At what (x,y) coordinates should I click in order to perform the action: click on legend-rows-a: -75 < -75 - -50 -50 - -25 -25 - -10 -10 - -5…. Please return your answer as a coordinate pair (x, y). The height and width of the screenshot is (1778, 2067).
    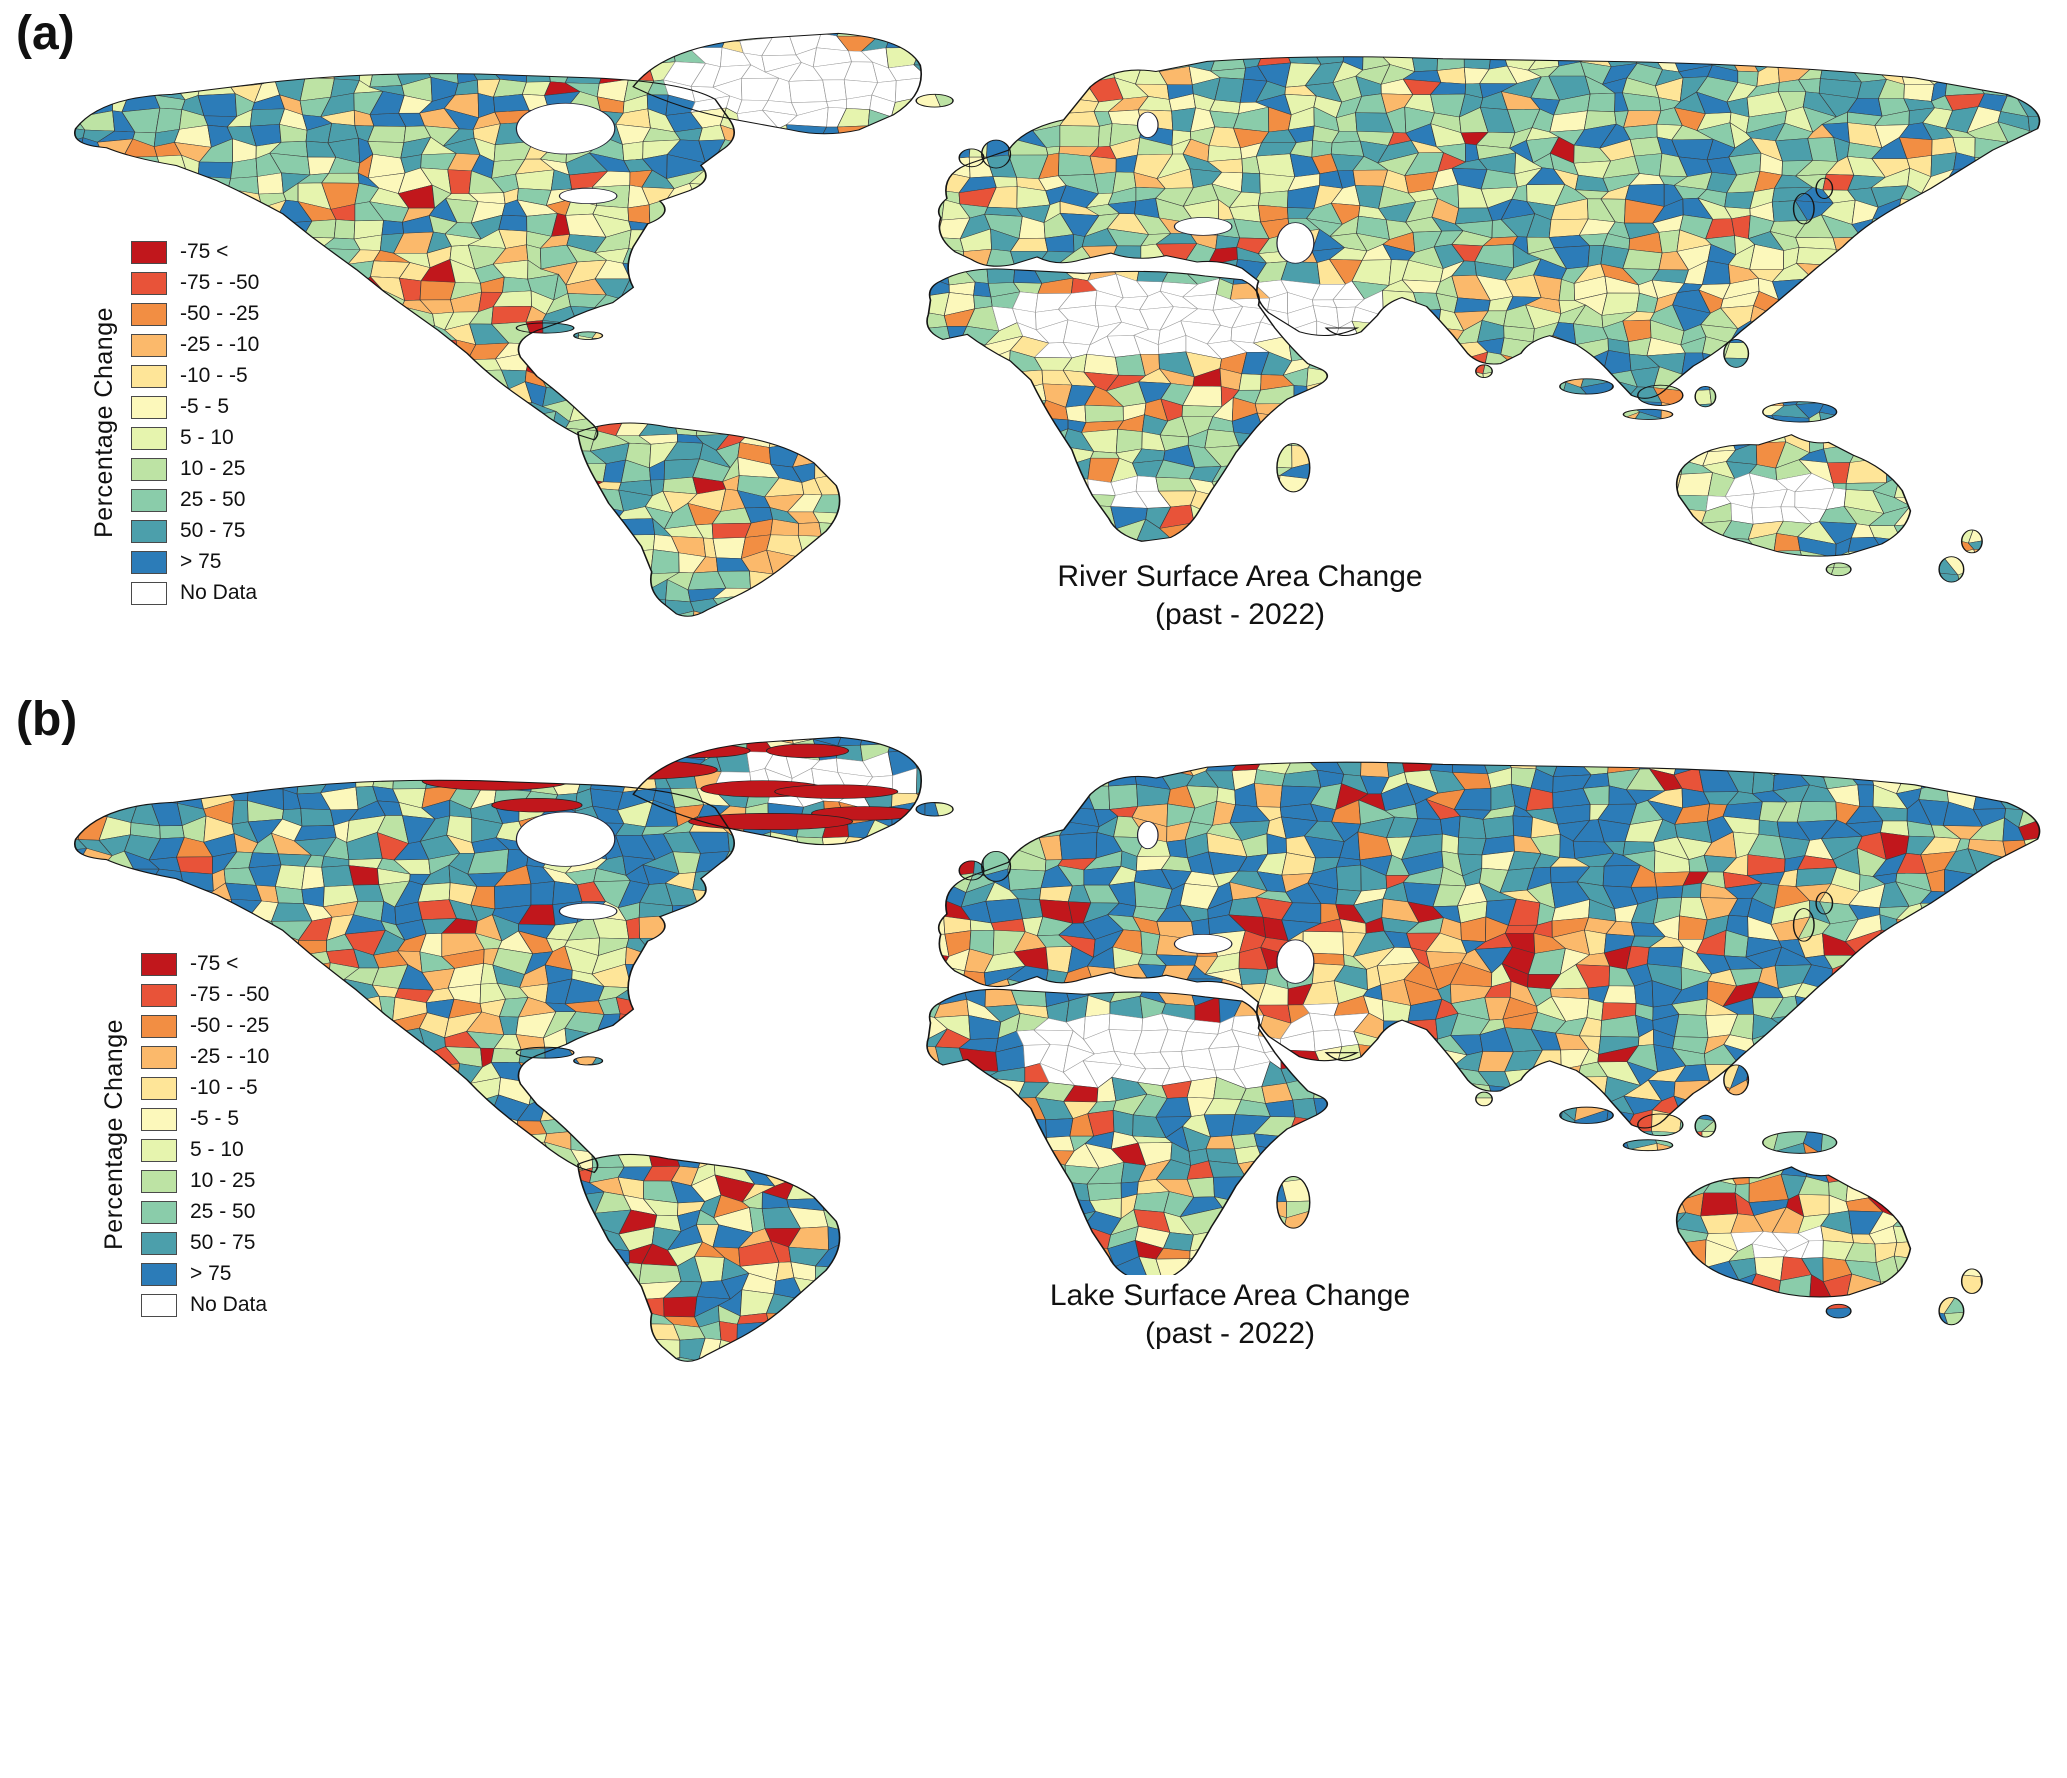
    Looking at the image, I should click on (195, 422).